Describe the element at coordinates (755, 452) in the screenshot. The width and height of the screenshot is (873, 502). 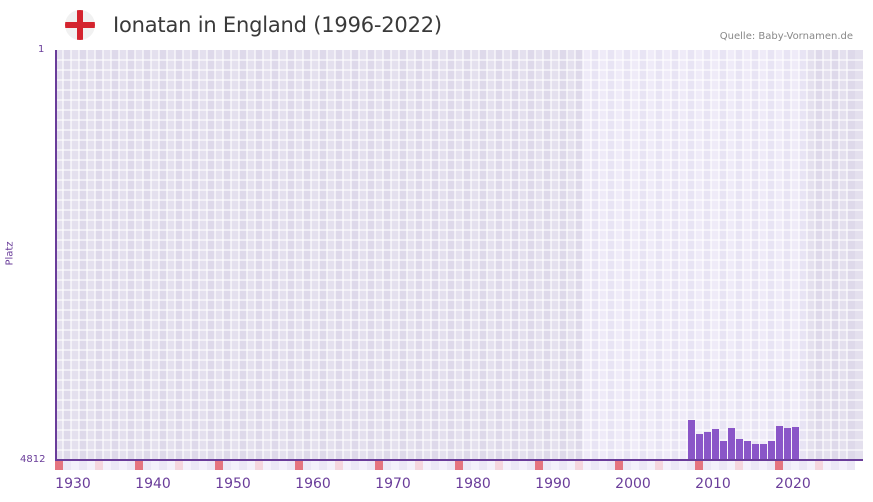
I see `bar-2015` at that location.